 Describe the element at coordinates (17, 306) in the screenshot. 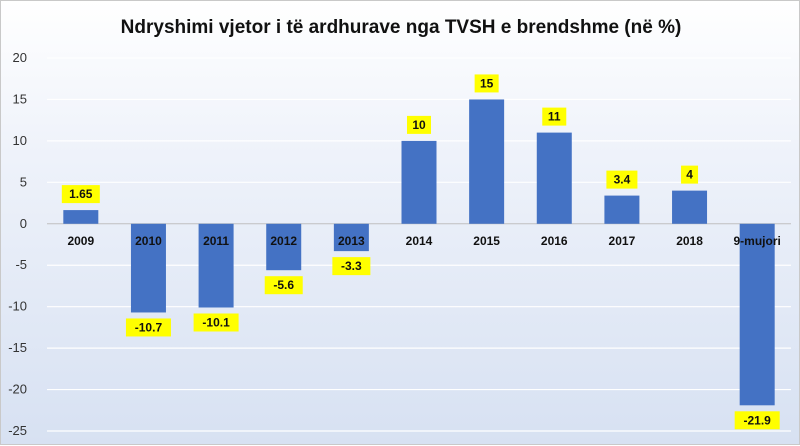

I see `y-tick-label: -10` at that location.